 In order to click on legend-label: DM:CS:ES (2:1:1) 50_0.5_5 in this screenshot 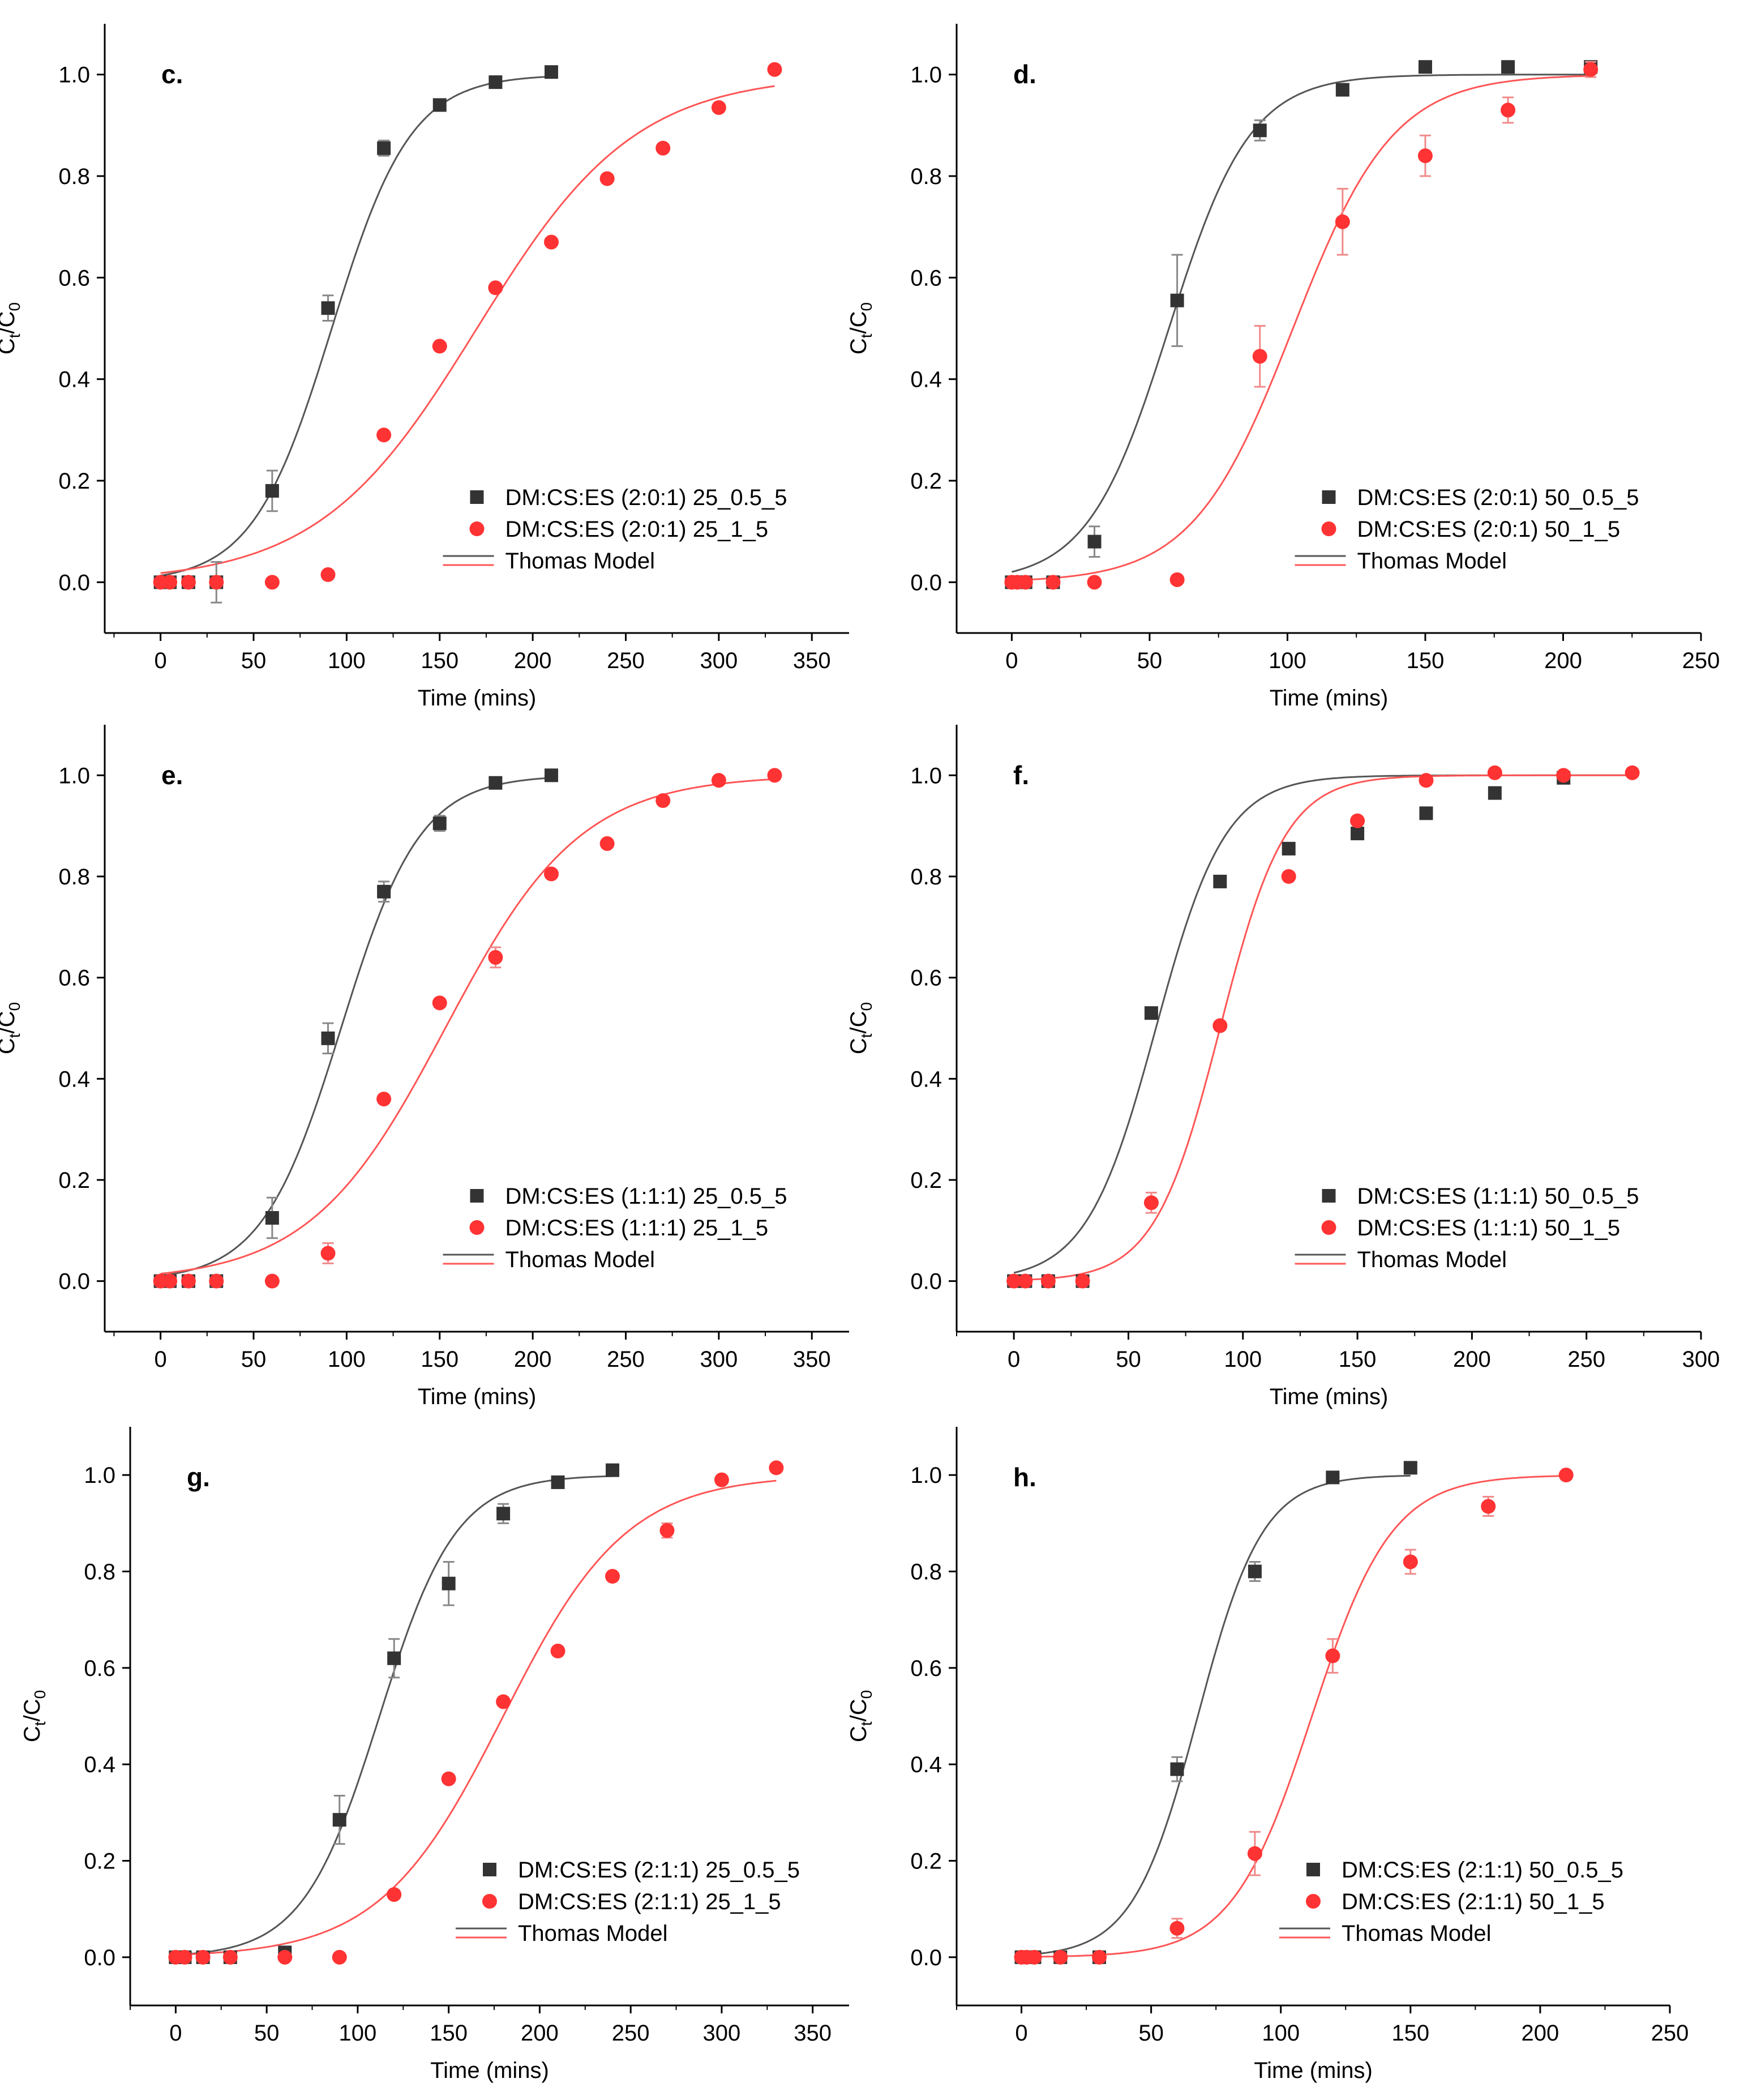, I will do `click(1482, 1870)`.